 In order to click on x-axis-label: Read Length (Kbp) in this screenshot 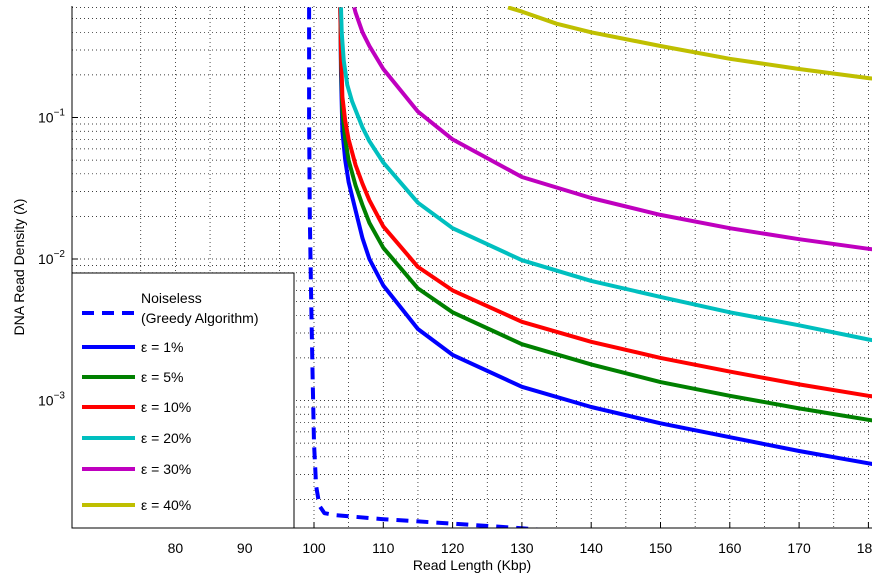, I will do `click(472, 565)`.